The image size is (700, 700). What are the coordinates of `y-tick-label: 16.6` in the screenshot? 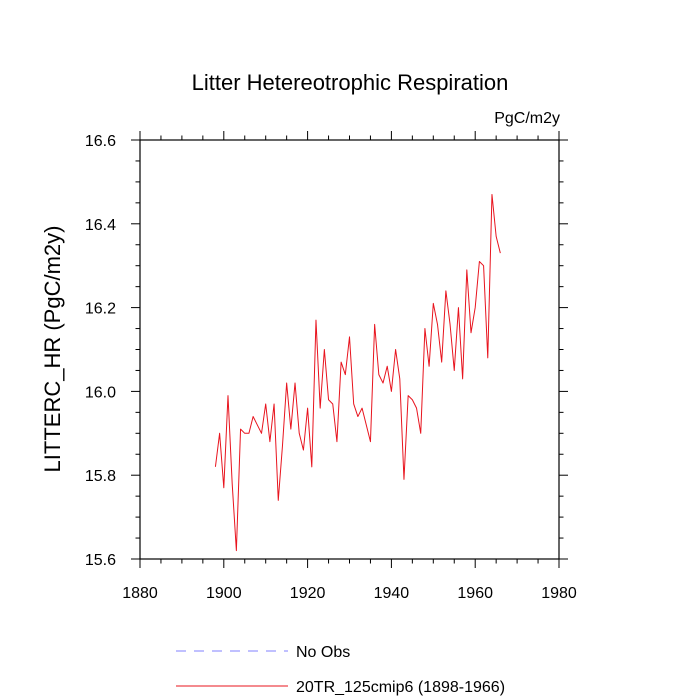 It's located at (100, 141).